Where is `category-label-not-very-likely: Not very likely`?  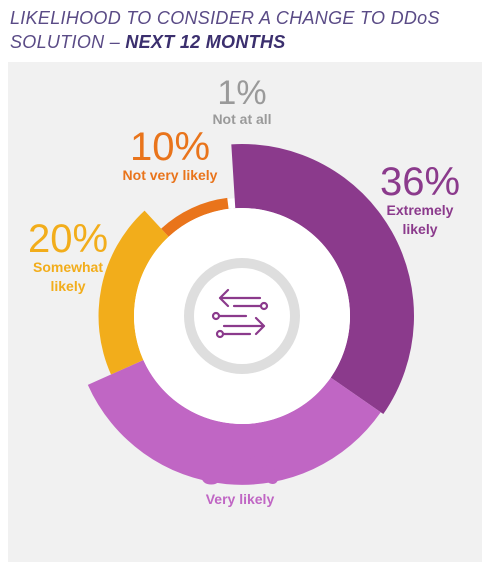
category-label-not-very-likely: Not very likely is located at coordinates (170, 175).